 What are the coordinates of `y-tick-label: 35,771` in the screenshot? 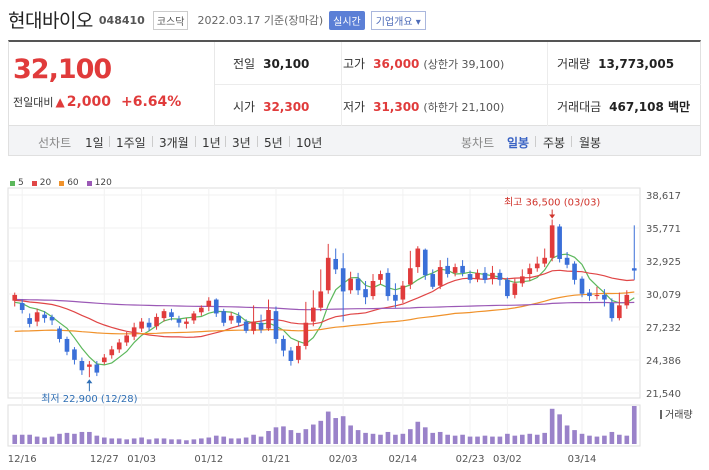 It's located at (663, 229).